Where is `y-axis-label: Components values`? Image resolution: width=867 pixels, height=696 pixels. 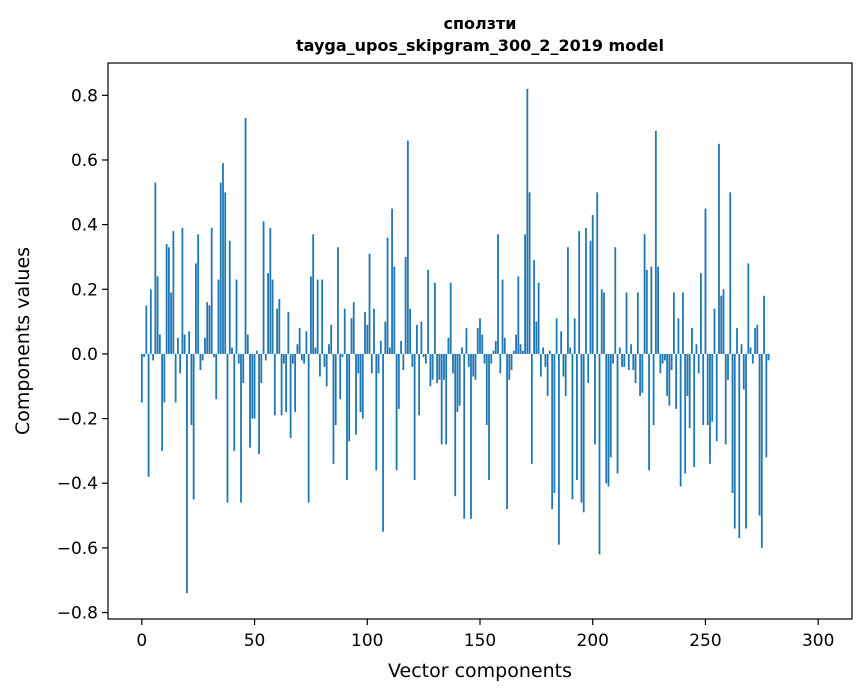 y-axis-label: Components values is located at coordinates (23, 341).